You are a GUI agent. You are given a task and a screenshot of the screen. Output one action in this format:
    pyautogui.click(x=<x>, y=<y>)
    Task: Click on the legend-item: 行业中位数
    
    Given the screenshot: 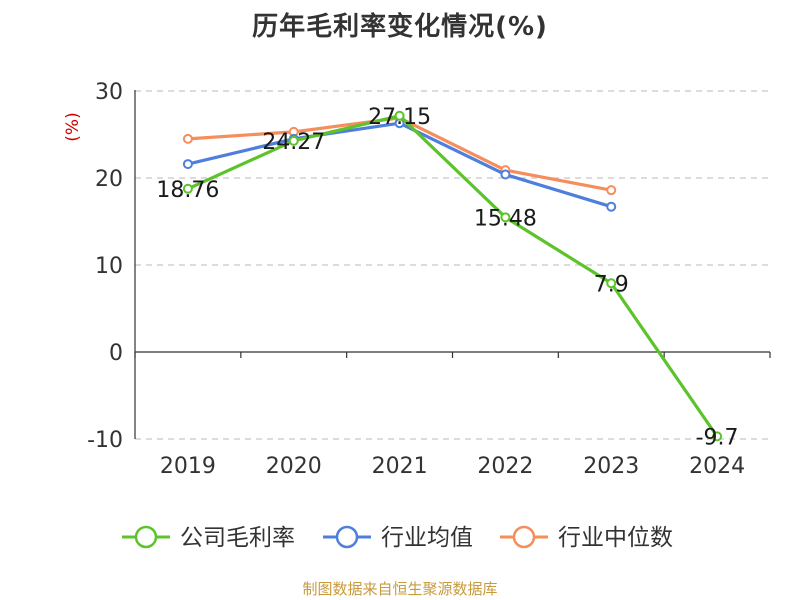 What is the action you would take?
    pyautogui.click(x=586, y=538)
    